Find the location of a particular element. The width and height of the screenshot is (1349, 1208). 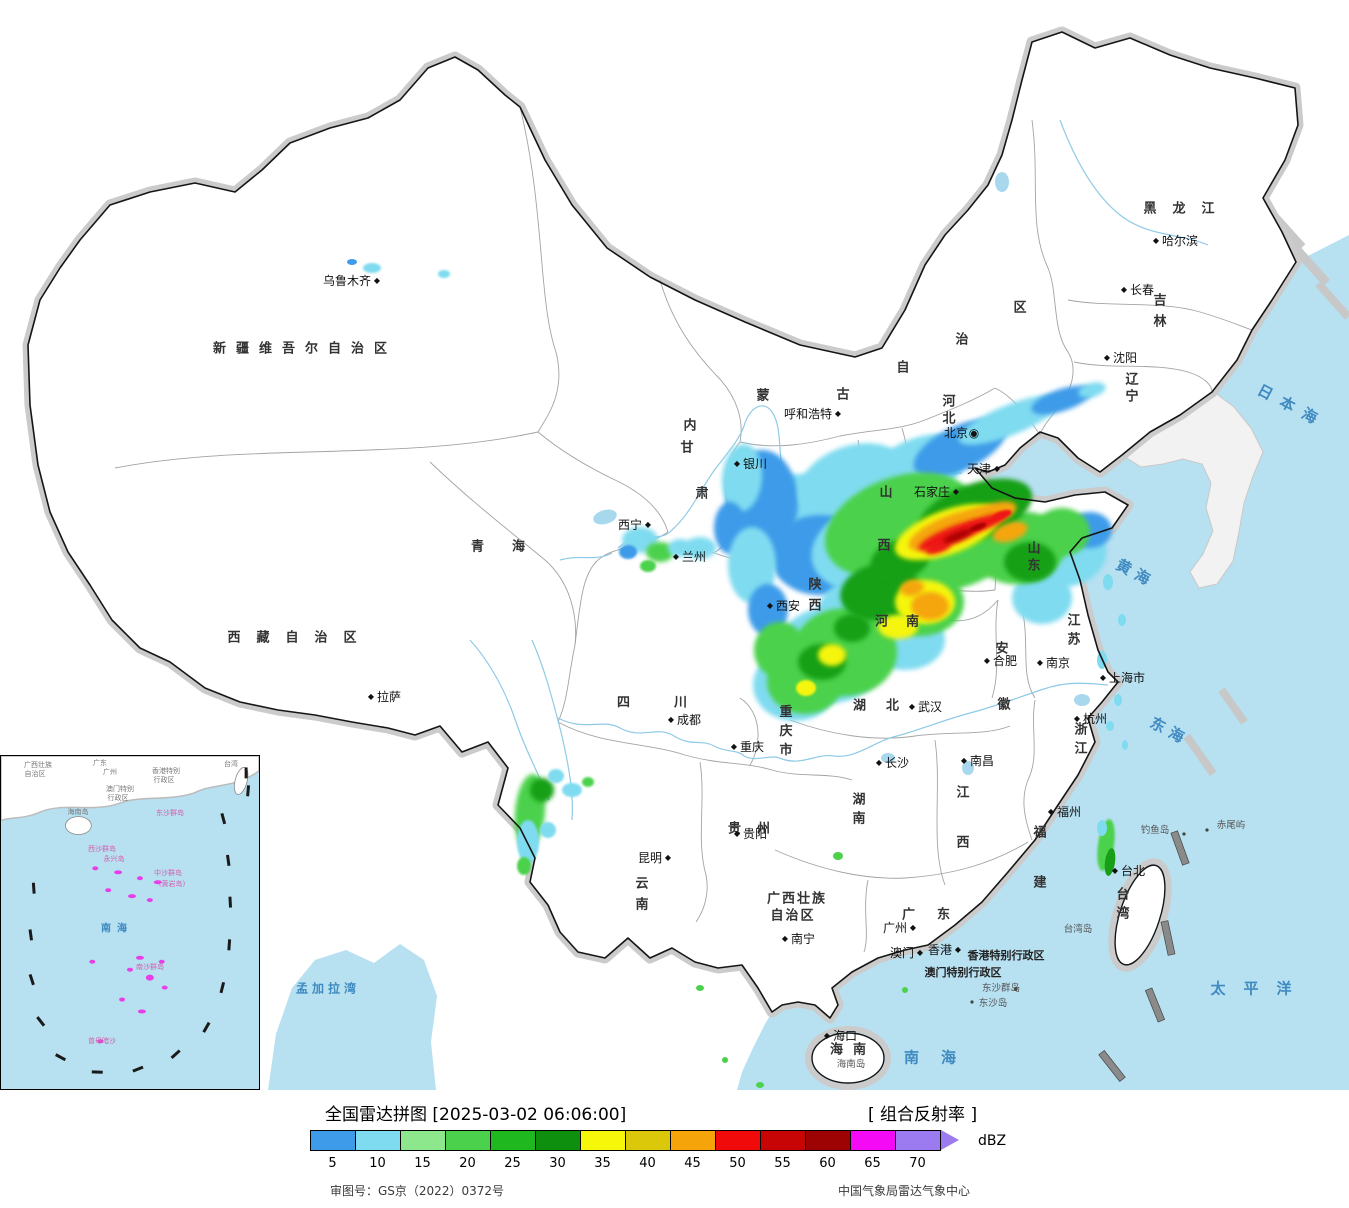

legend-value: 70 is located at coordinates (917, 1163).